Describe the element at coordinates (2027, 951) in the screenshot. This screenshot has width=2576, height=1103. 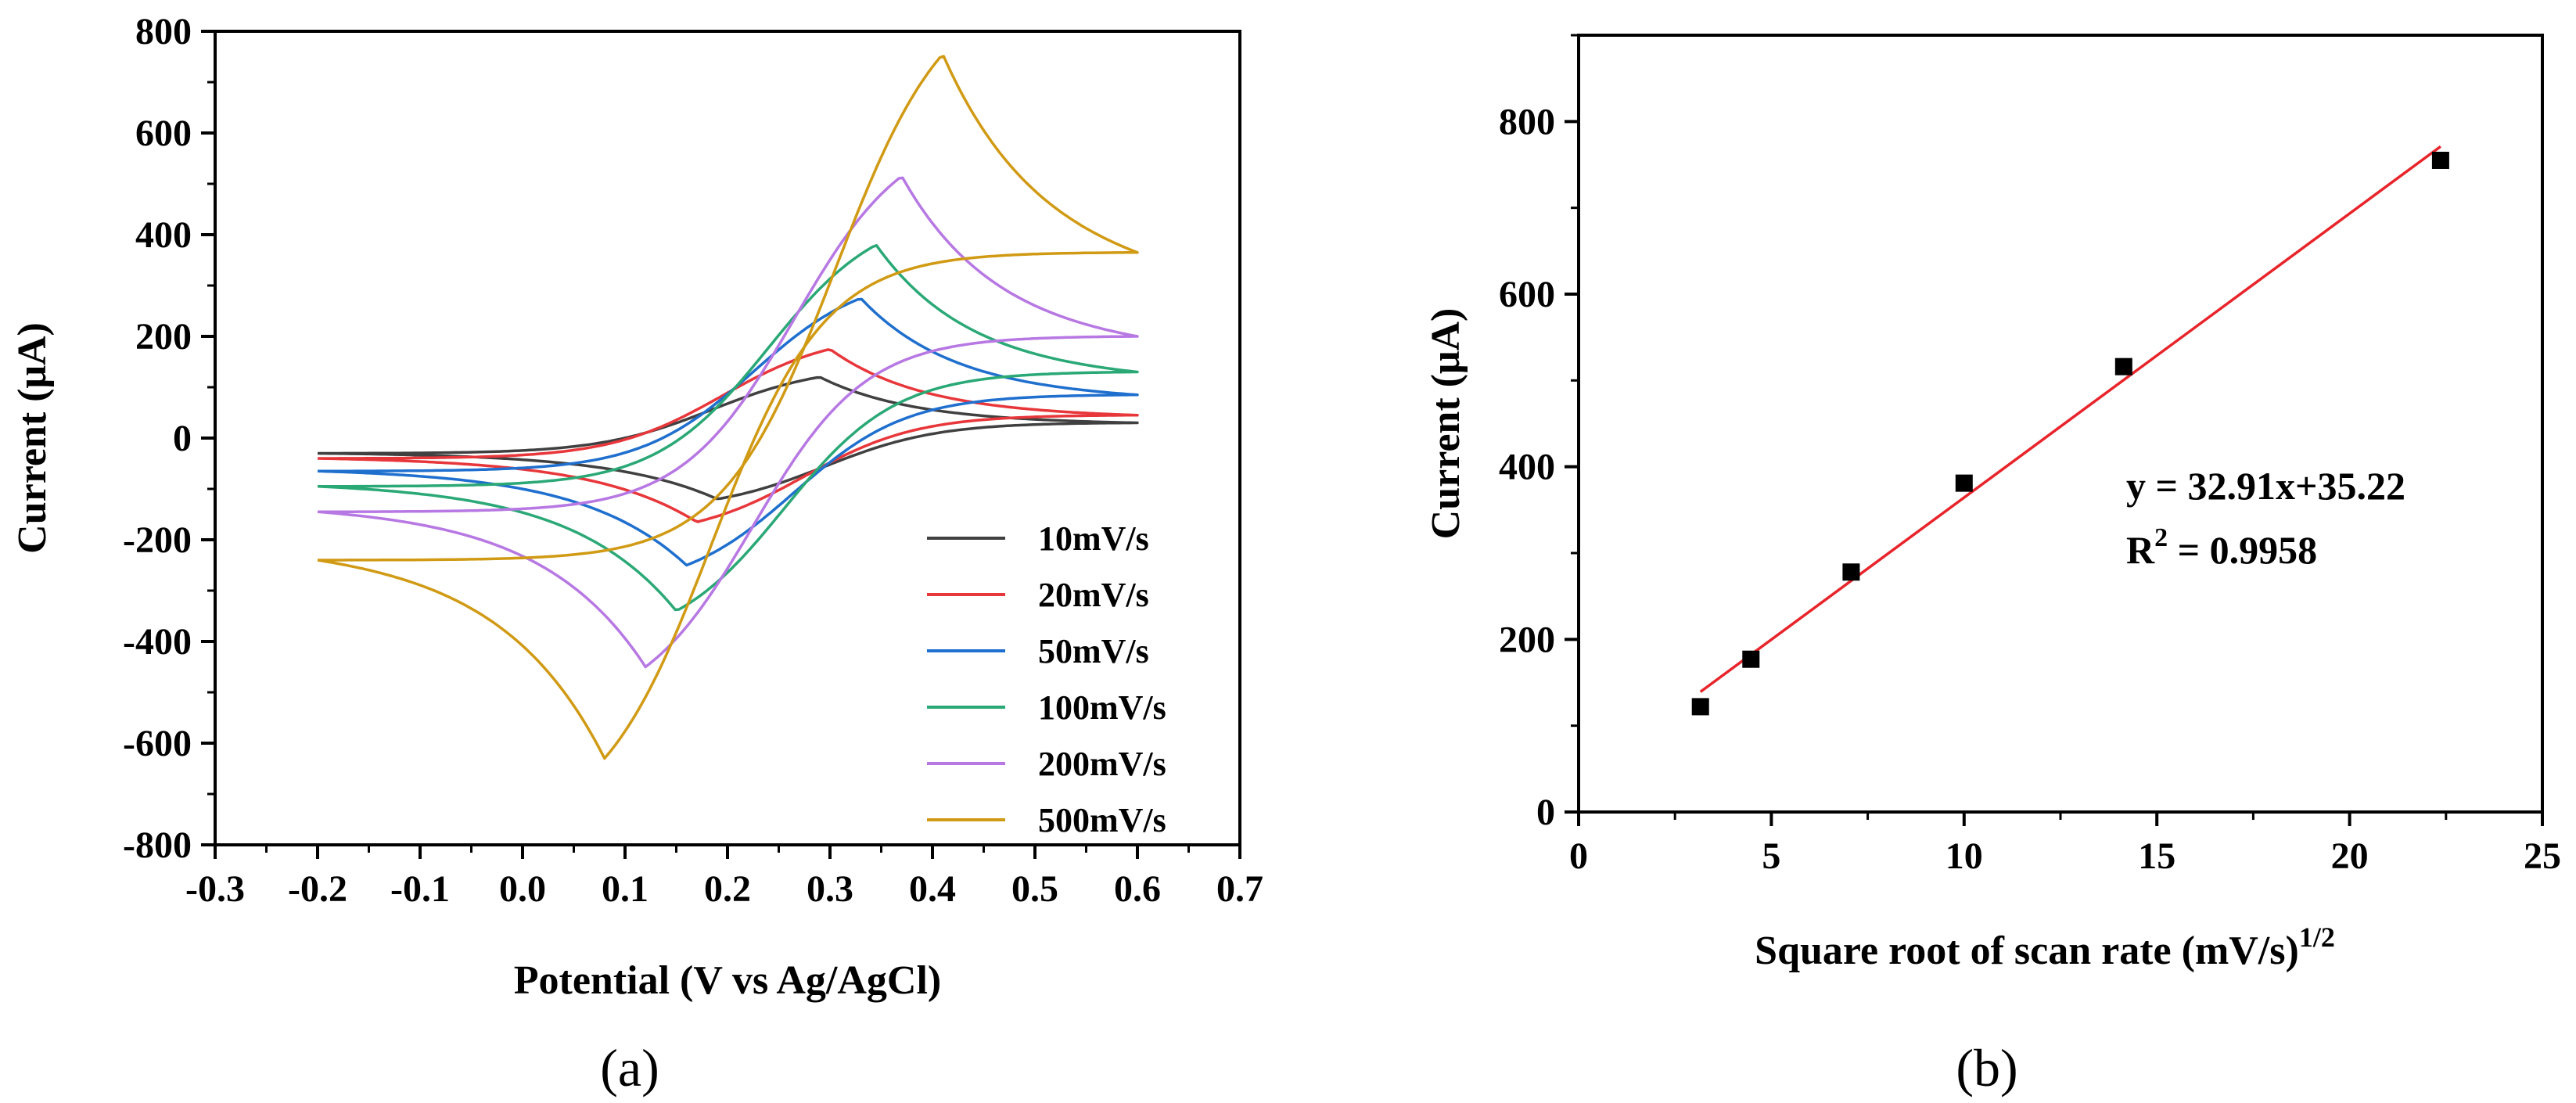
I see `x-axis-title-main: Square root of scan rate (mV/s)` at that location.